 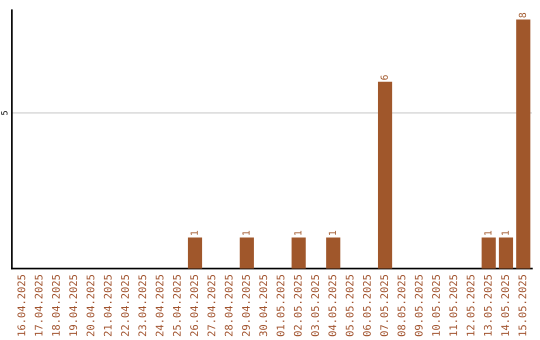 What do you see at coordinates (263, 305) in the screenshot?
I see `x-tick-label: 30.04.2025` at bounding box center [263, 305].